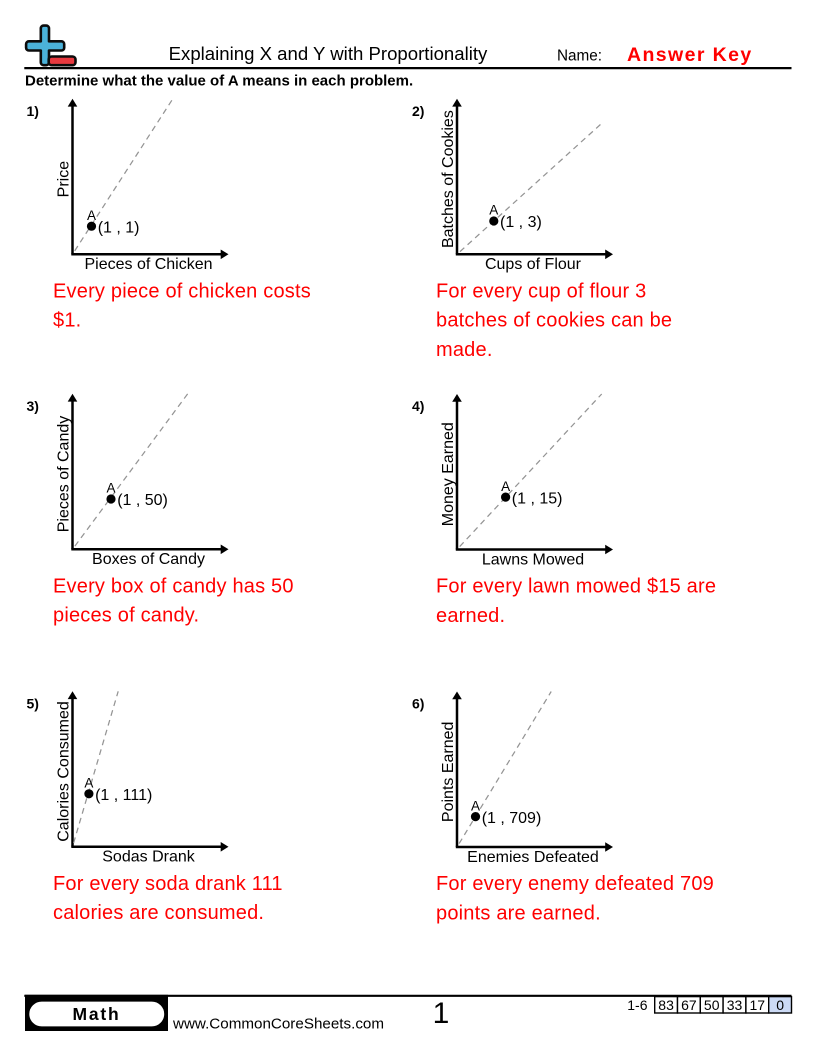 The width and height of the screenshot is (816, 1056). Describe the element at coordinates (64, 771) in the screenshot. I see `svg-text: Calories Consumed` at that location.